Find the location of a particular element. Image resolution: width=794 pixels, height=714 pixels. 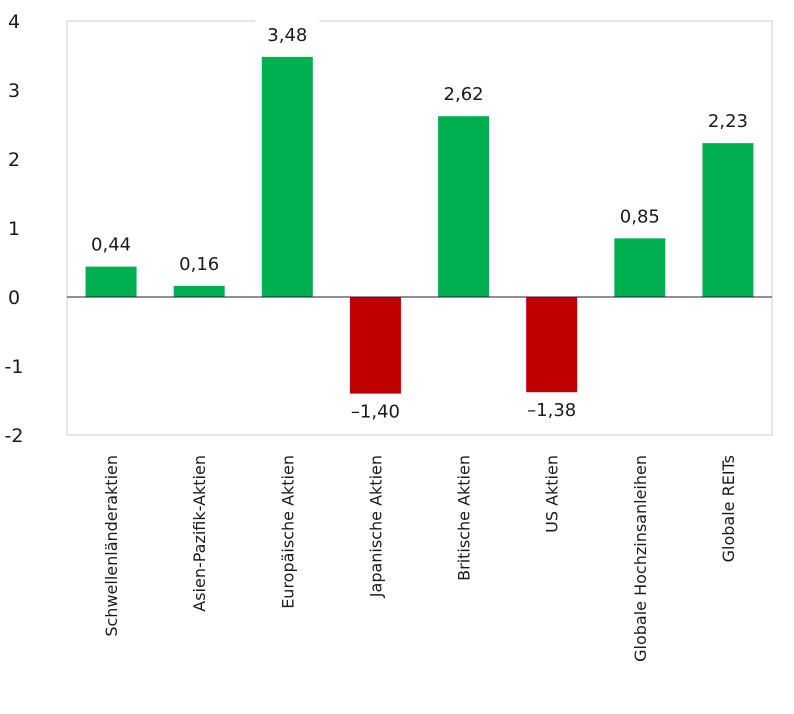

data-label: –1,40 is located at coordinates (375, 412).